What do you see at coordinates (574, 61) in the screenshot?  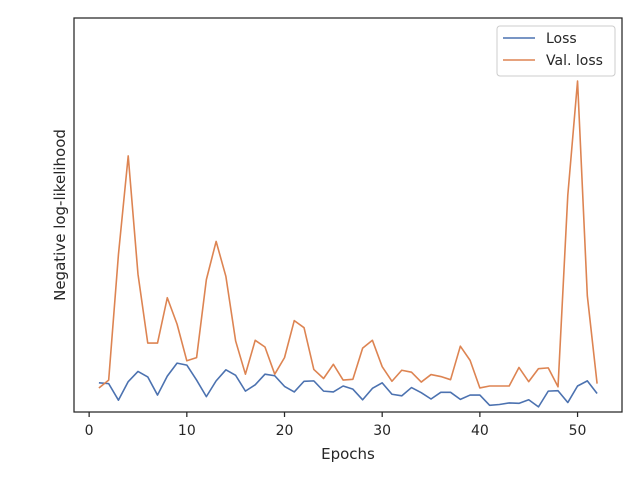 I see `legend-label-val-loss: Val. loss` at bounding box center [574, 61].